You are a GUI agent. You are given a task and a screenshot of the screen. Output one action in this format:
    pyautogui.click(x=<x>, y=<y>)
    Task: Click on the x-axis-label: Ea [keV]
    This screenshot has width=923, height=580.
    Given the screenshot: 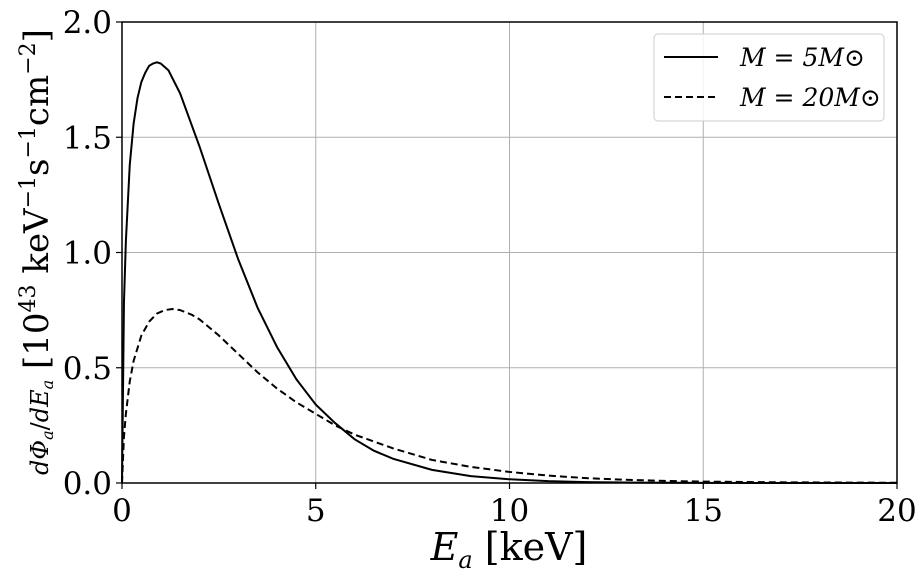 What is the action you would take?
    pyautogui.click(x=509, y=549)
    